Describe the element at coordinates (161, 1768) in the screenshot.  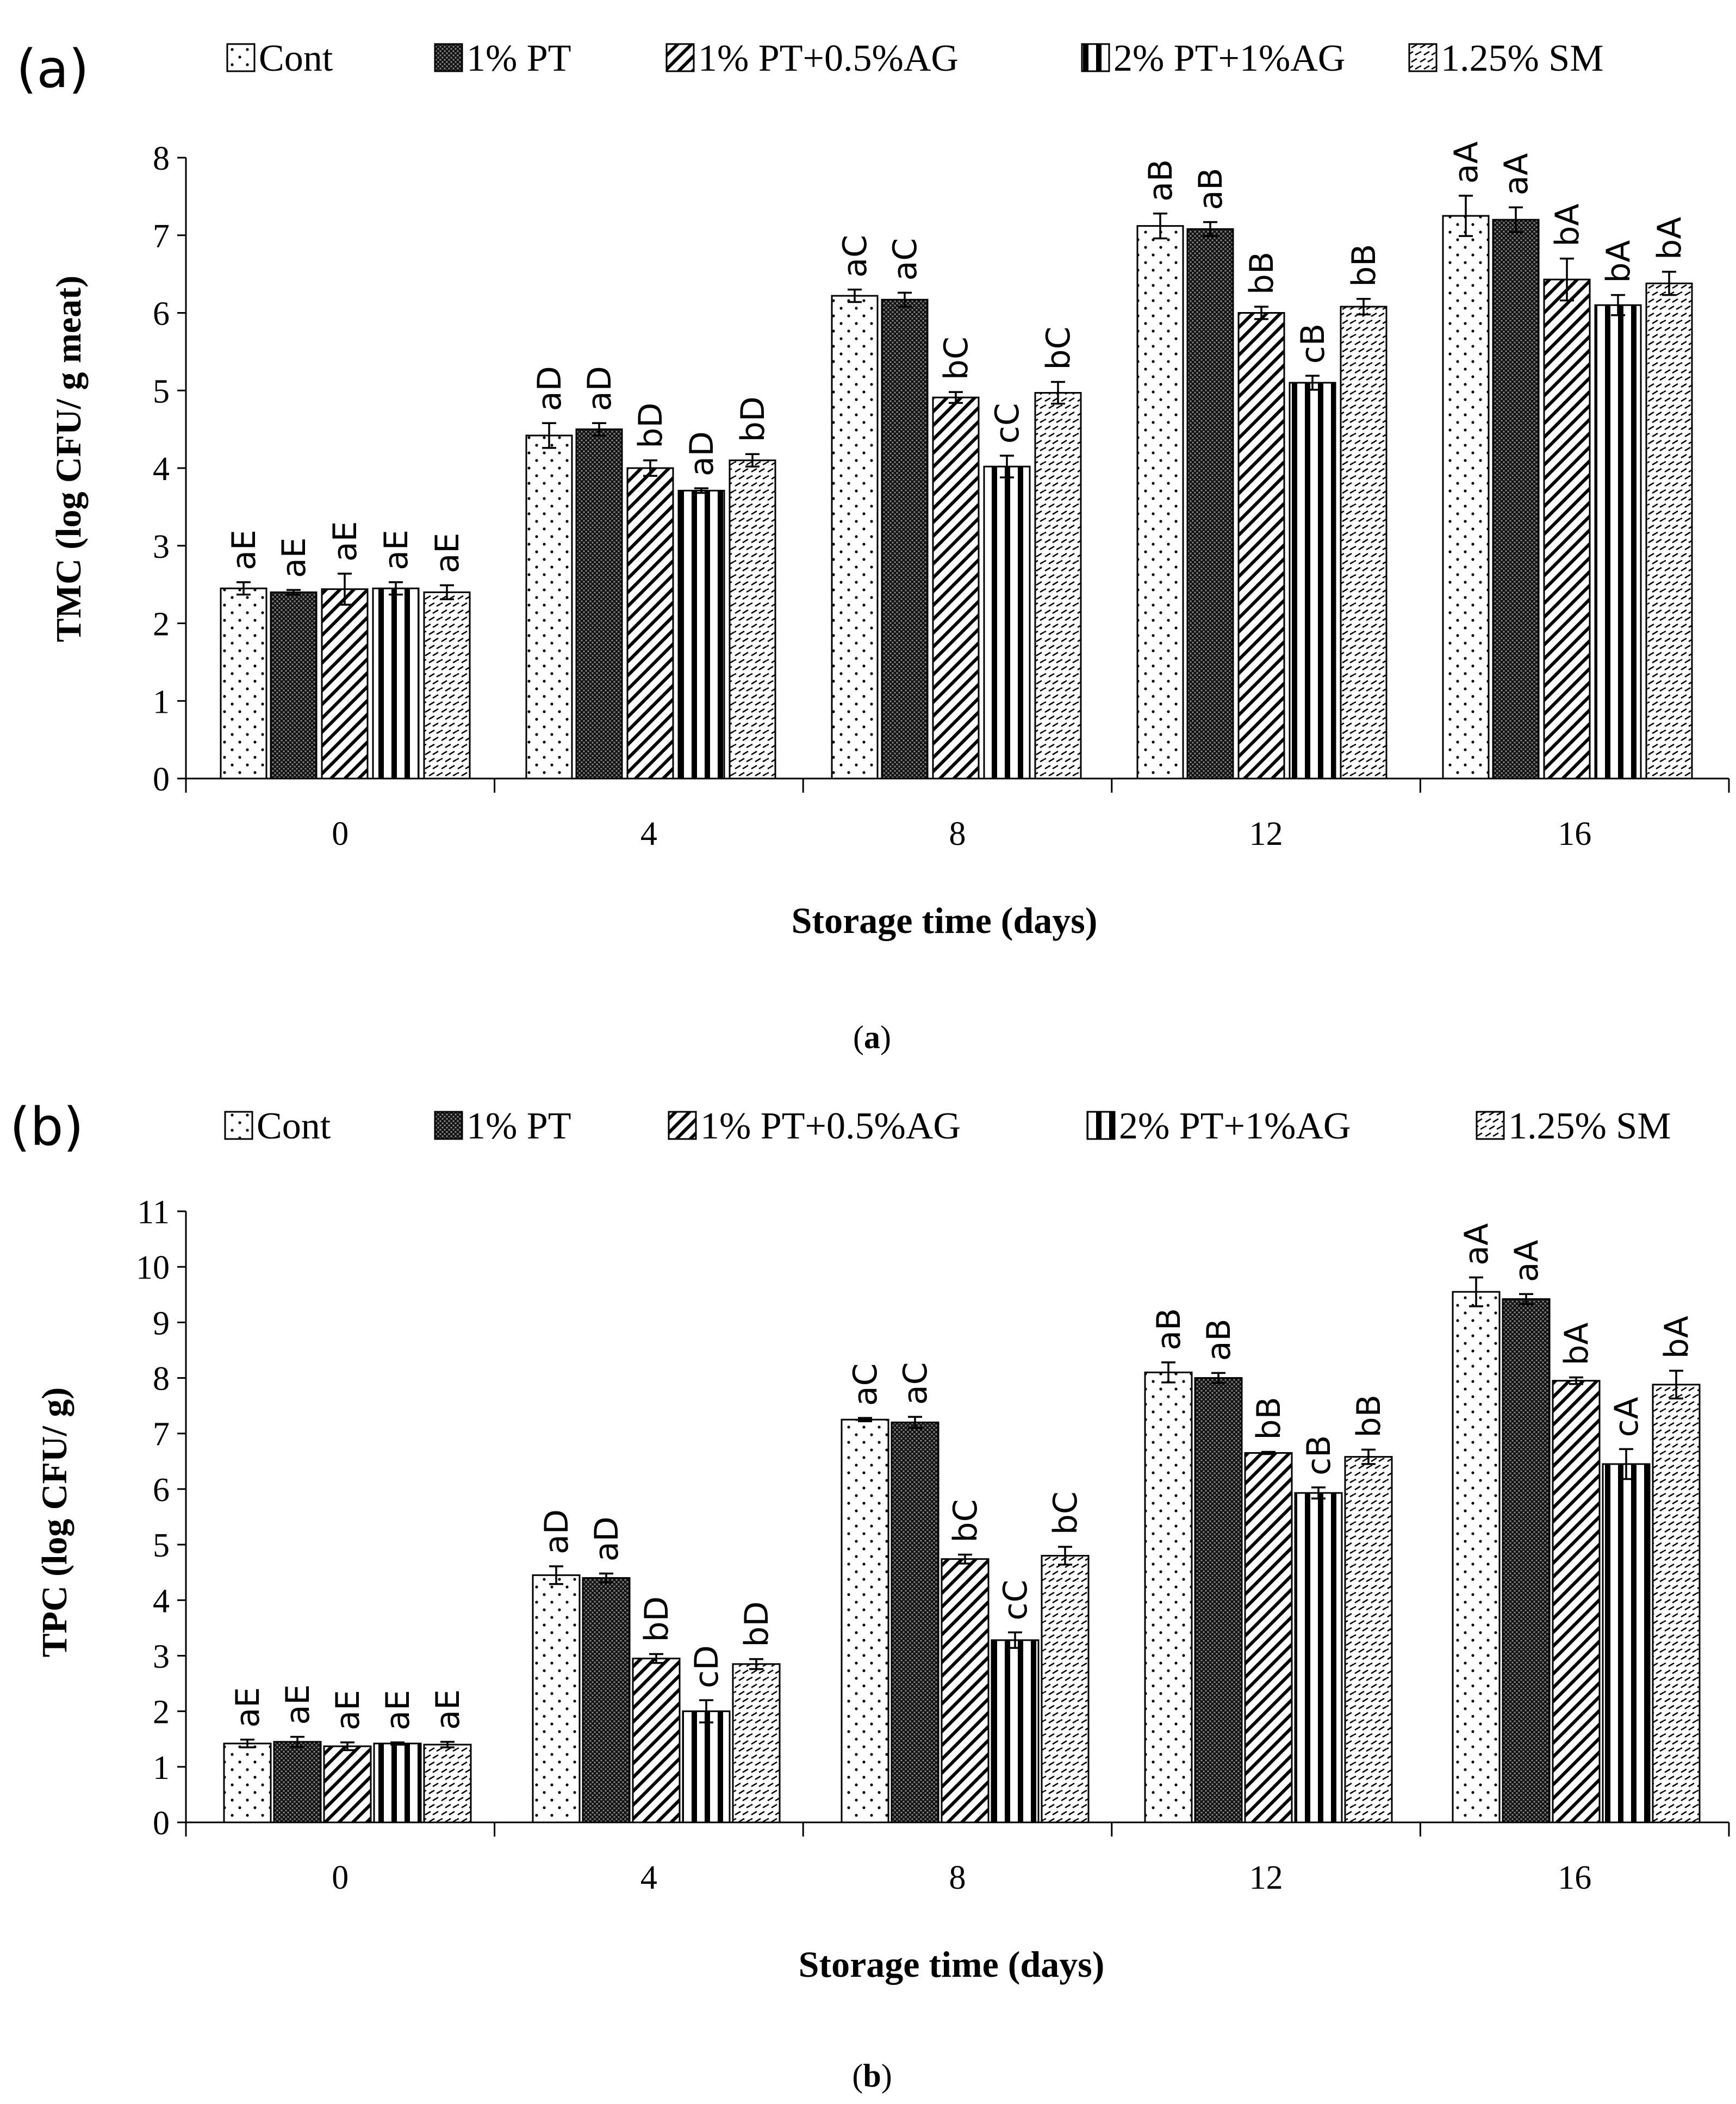
I see `y-tick-label: 1` at that location.